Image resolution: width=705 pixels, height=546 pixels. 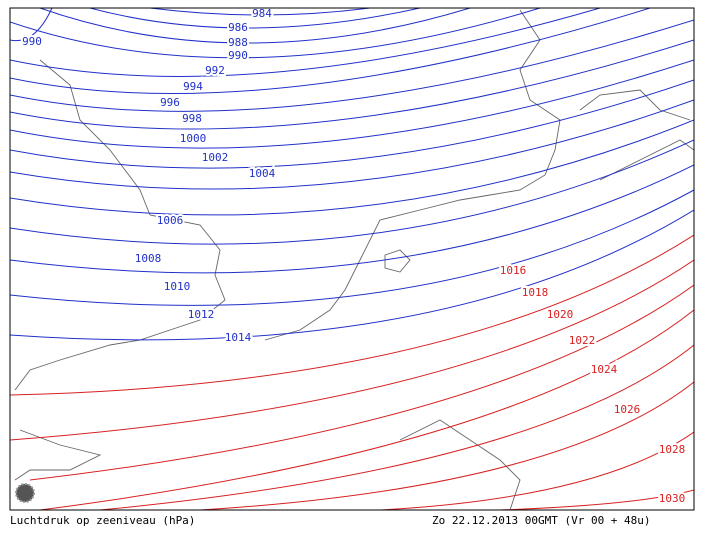 I want to click on isobar-label: 1026, so click(x=627, y=409).